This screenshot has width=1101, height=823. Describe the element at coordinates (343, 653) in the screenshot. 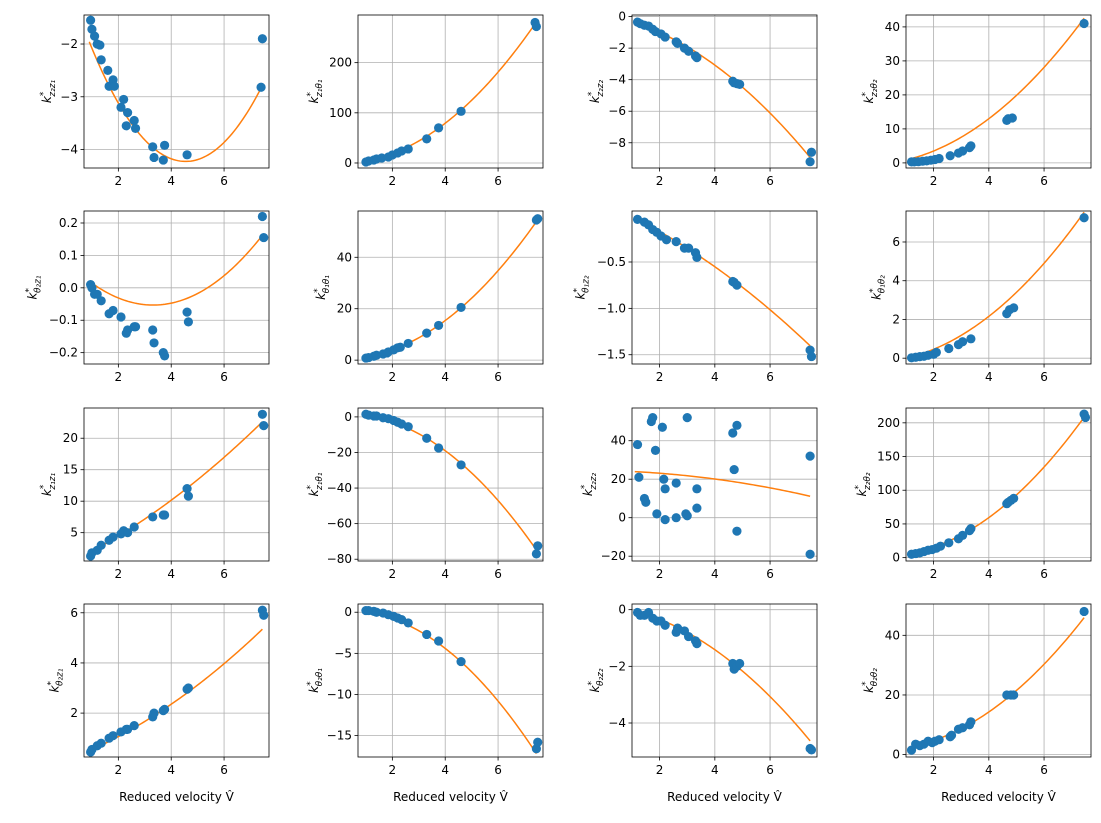

I see `y-tick-label: −5` at that location.